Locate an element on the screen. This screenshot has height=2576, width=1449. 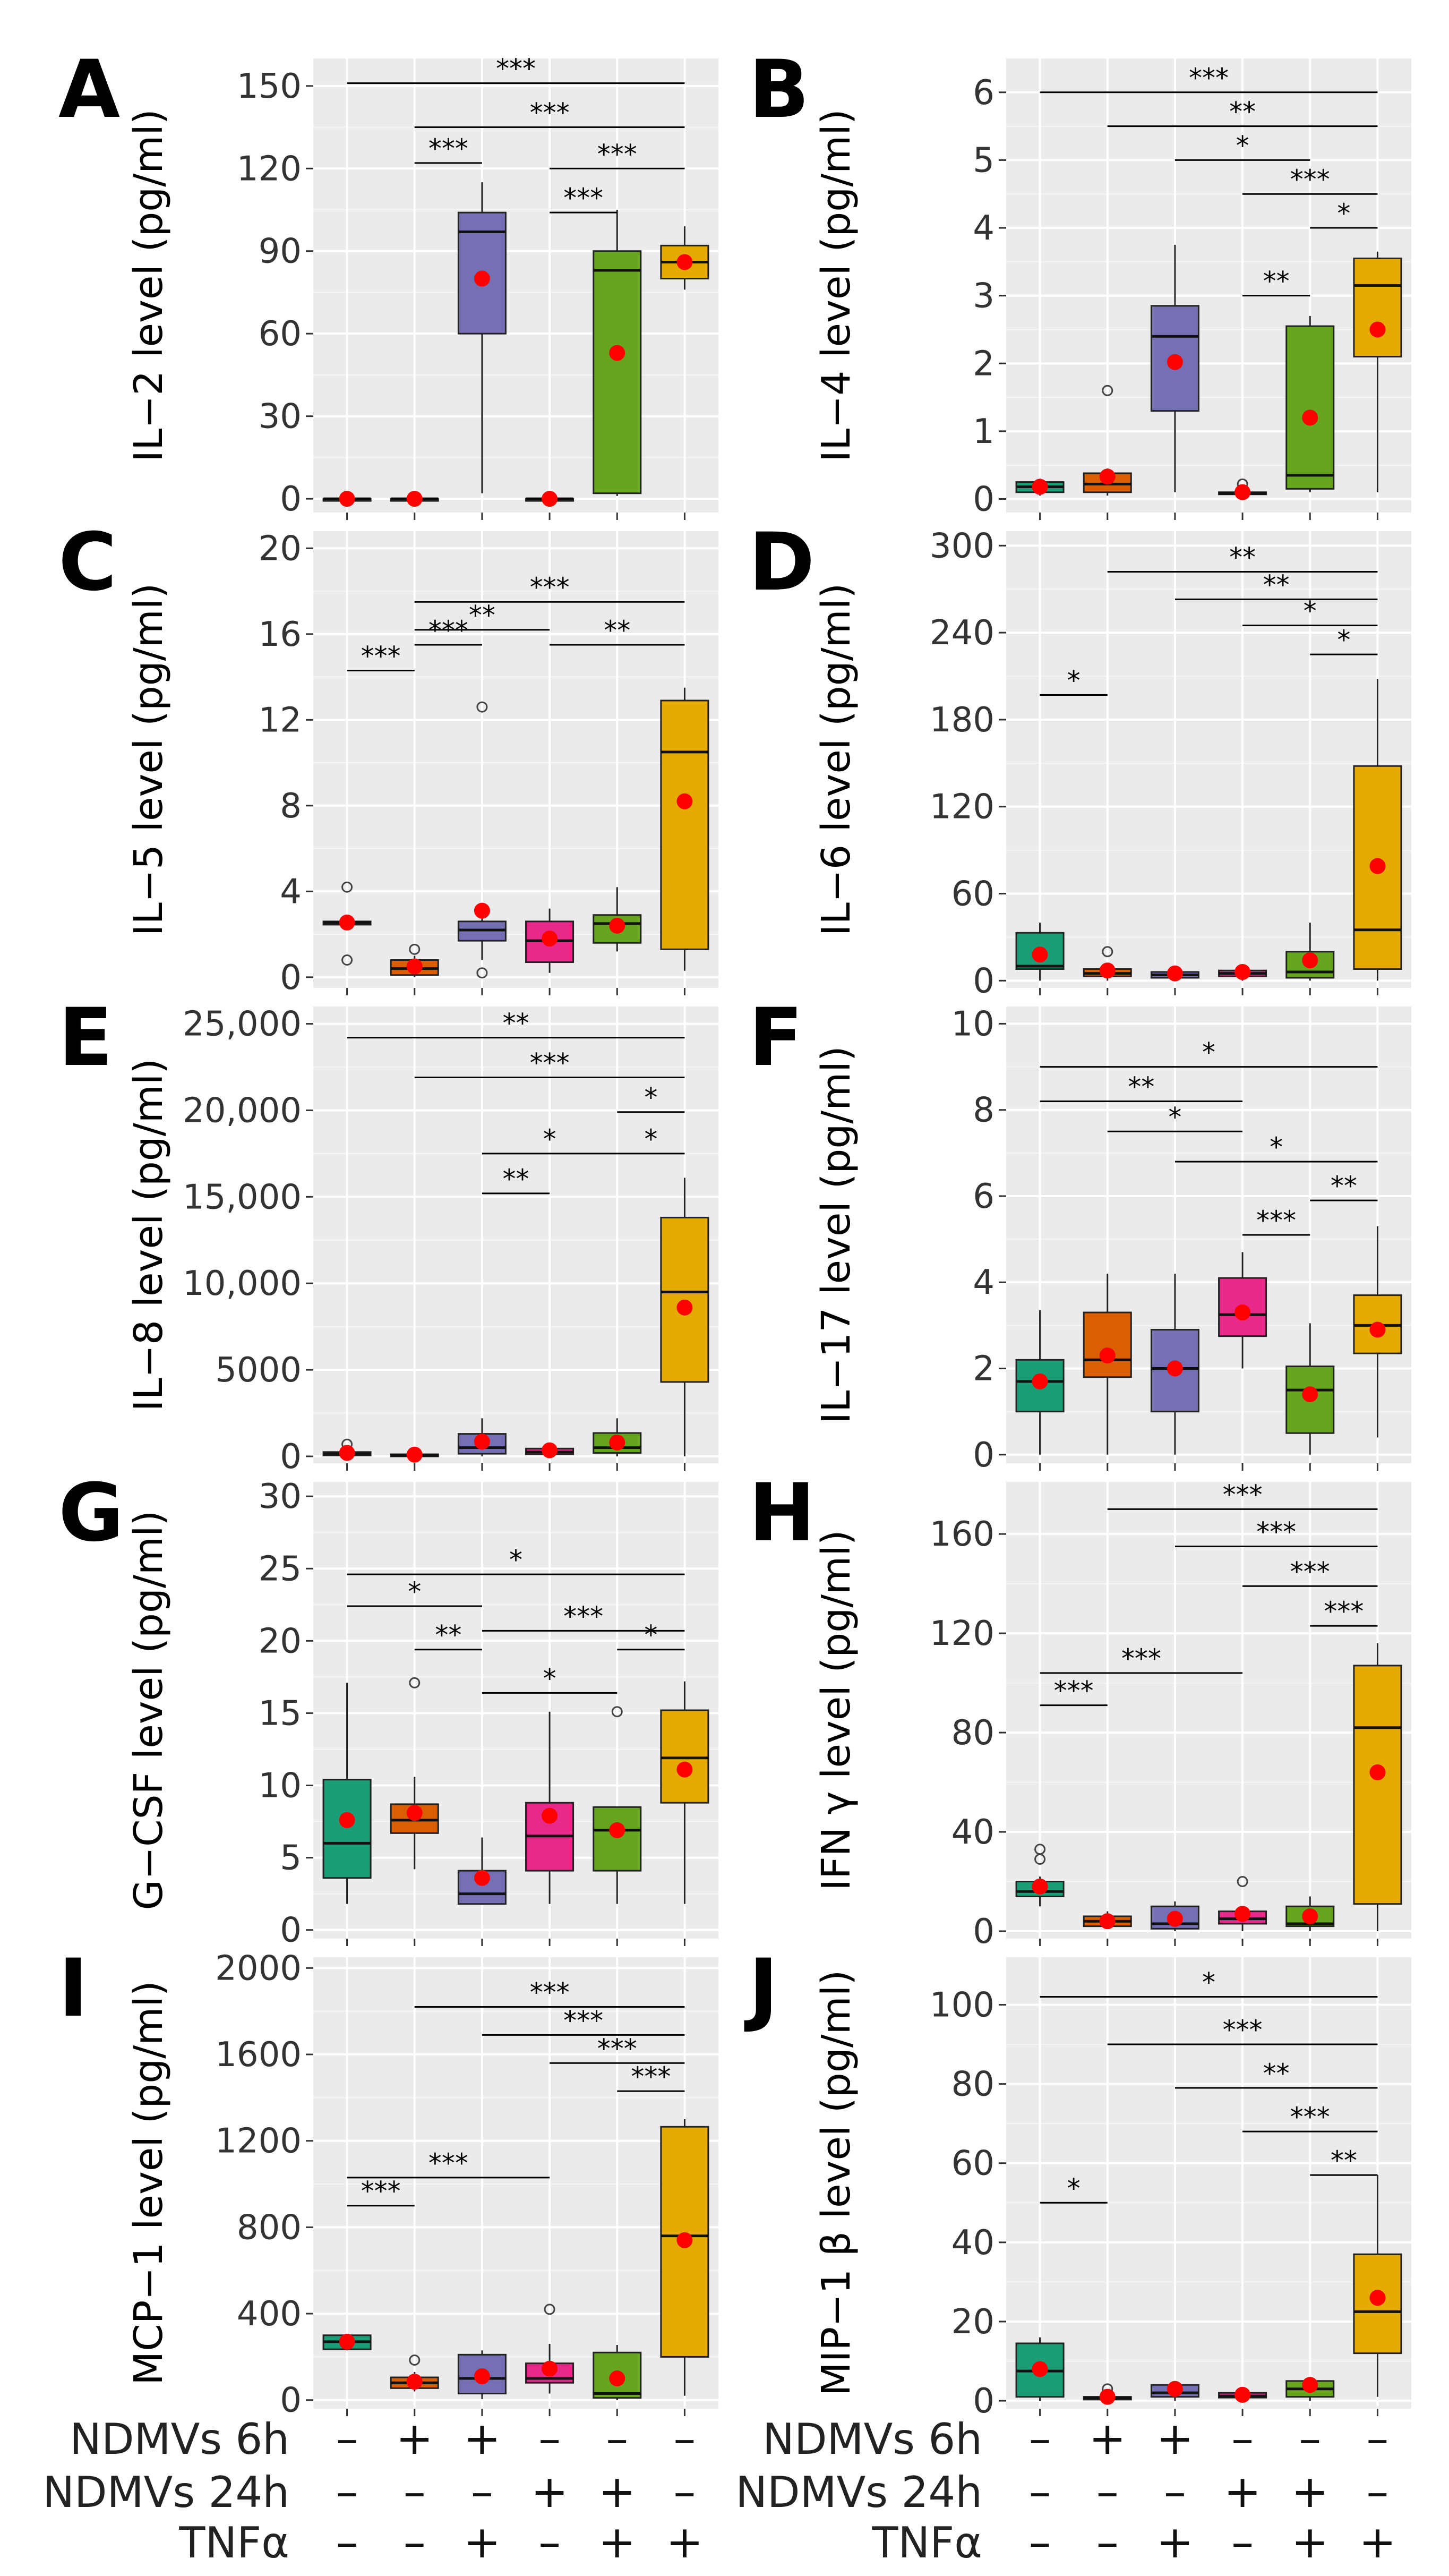
panel-h-letter: H is located at coordinates (783, 1513).